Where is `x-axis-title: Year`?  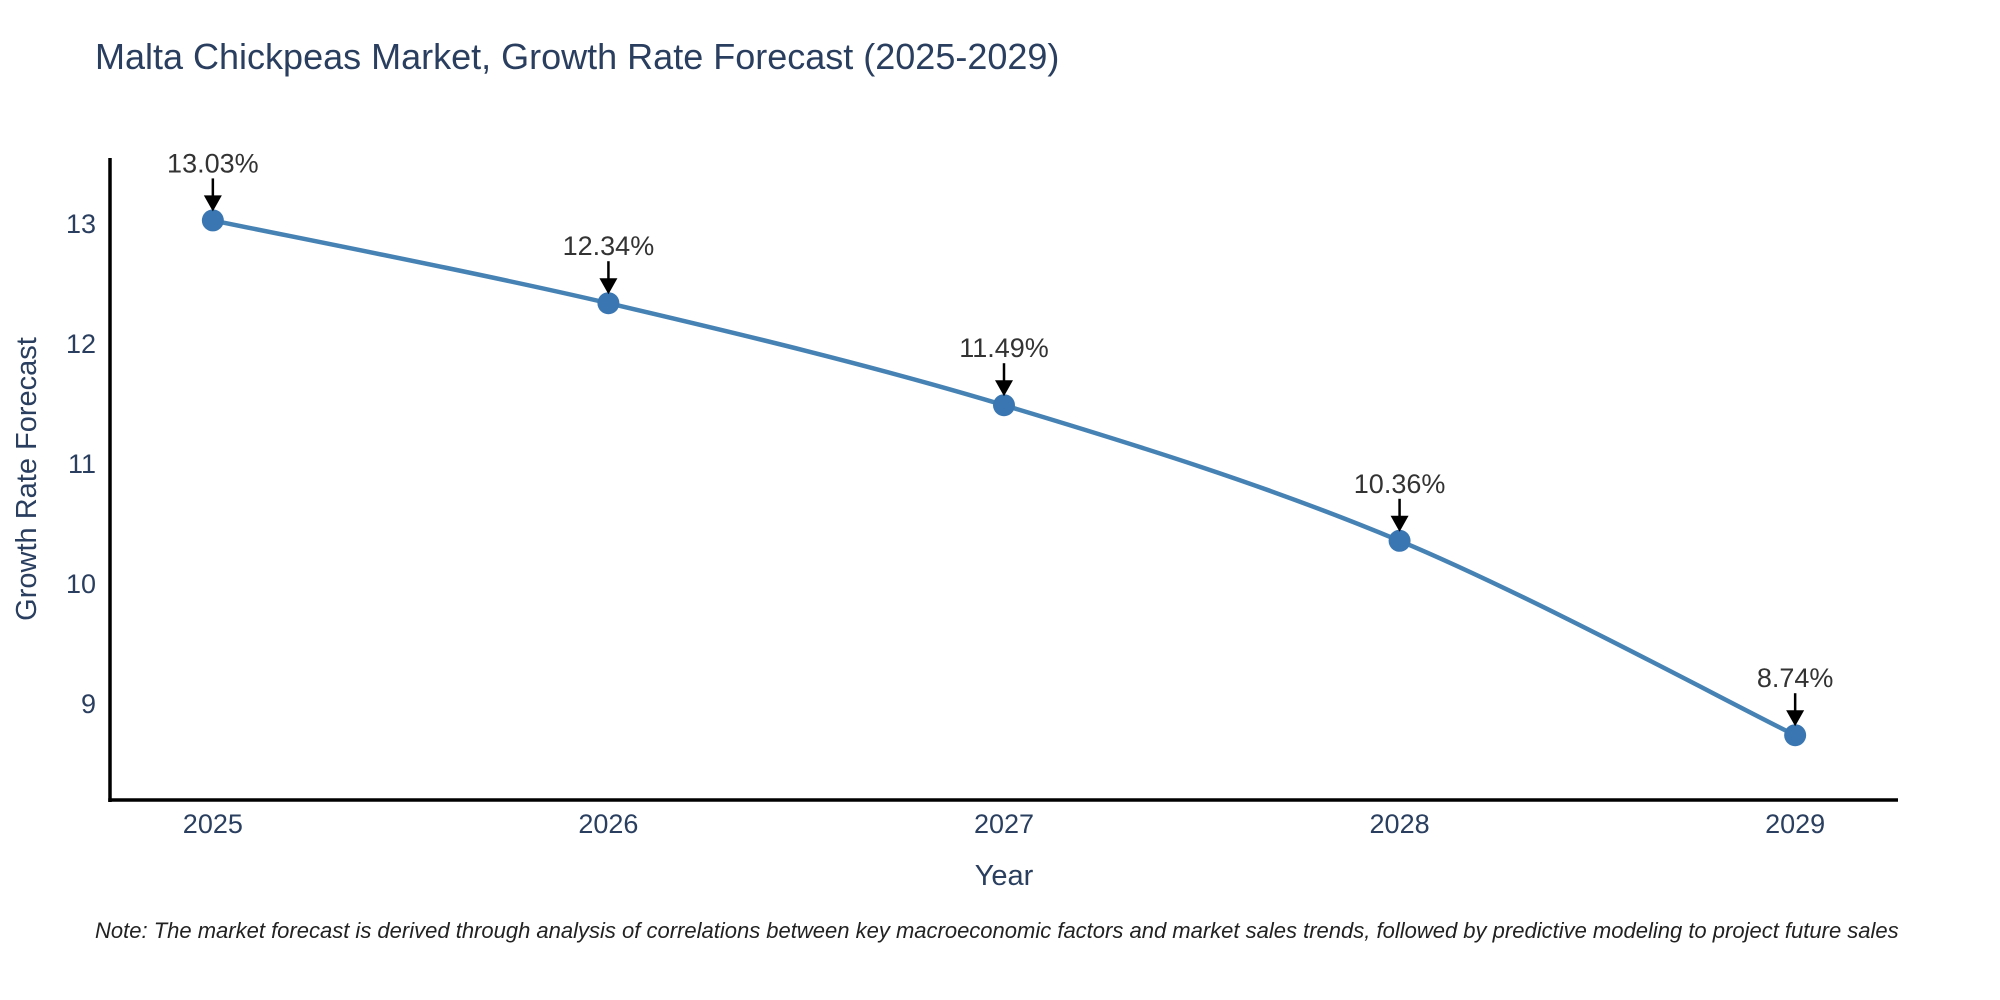 x-axis-title: Year is located at coordinates (1004, 876).